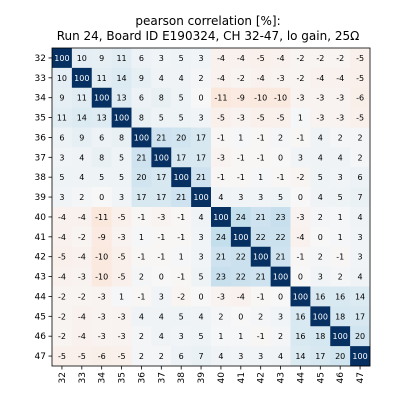 This screenshot has width=400, height=400. I want to click on cell-value-label: 20, so click(141, 177).